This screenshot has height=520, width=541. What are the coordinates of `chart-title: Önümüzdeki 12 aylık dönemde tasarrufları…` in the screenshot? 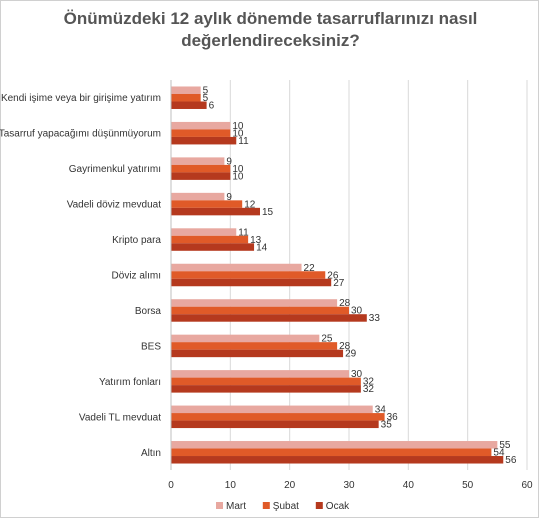 It's located at (270, 30).